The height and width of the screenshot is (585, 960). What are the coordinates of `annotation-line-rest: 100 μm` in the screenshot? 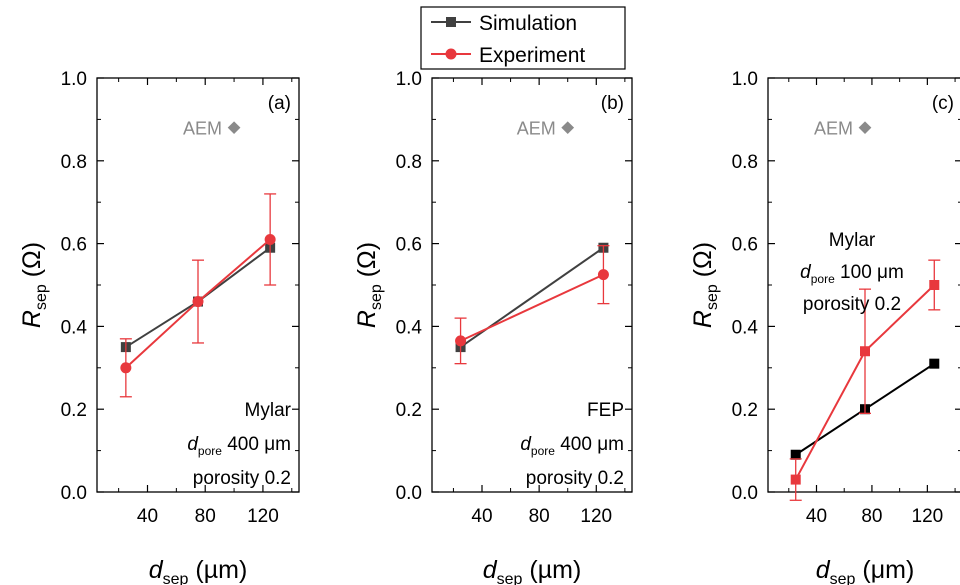 It's located at (869, 272).